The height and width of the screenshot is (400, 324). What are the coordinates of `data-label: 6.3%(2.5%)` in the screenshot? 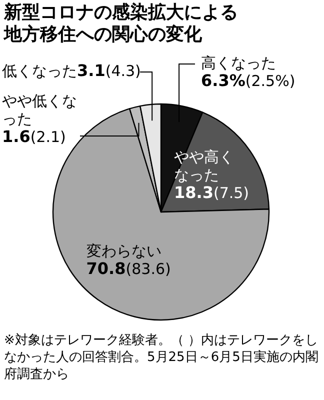 It's located at (248, 80).